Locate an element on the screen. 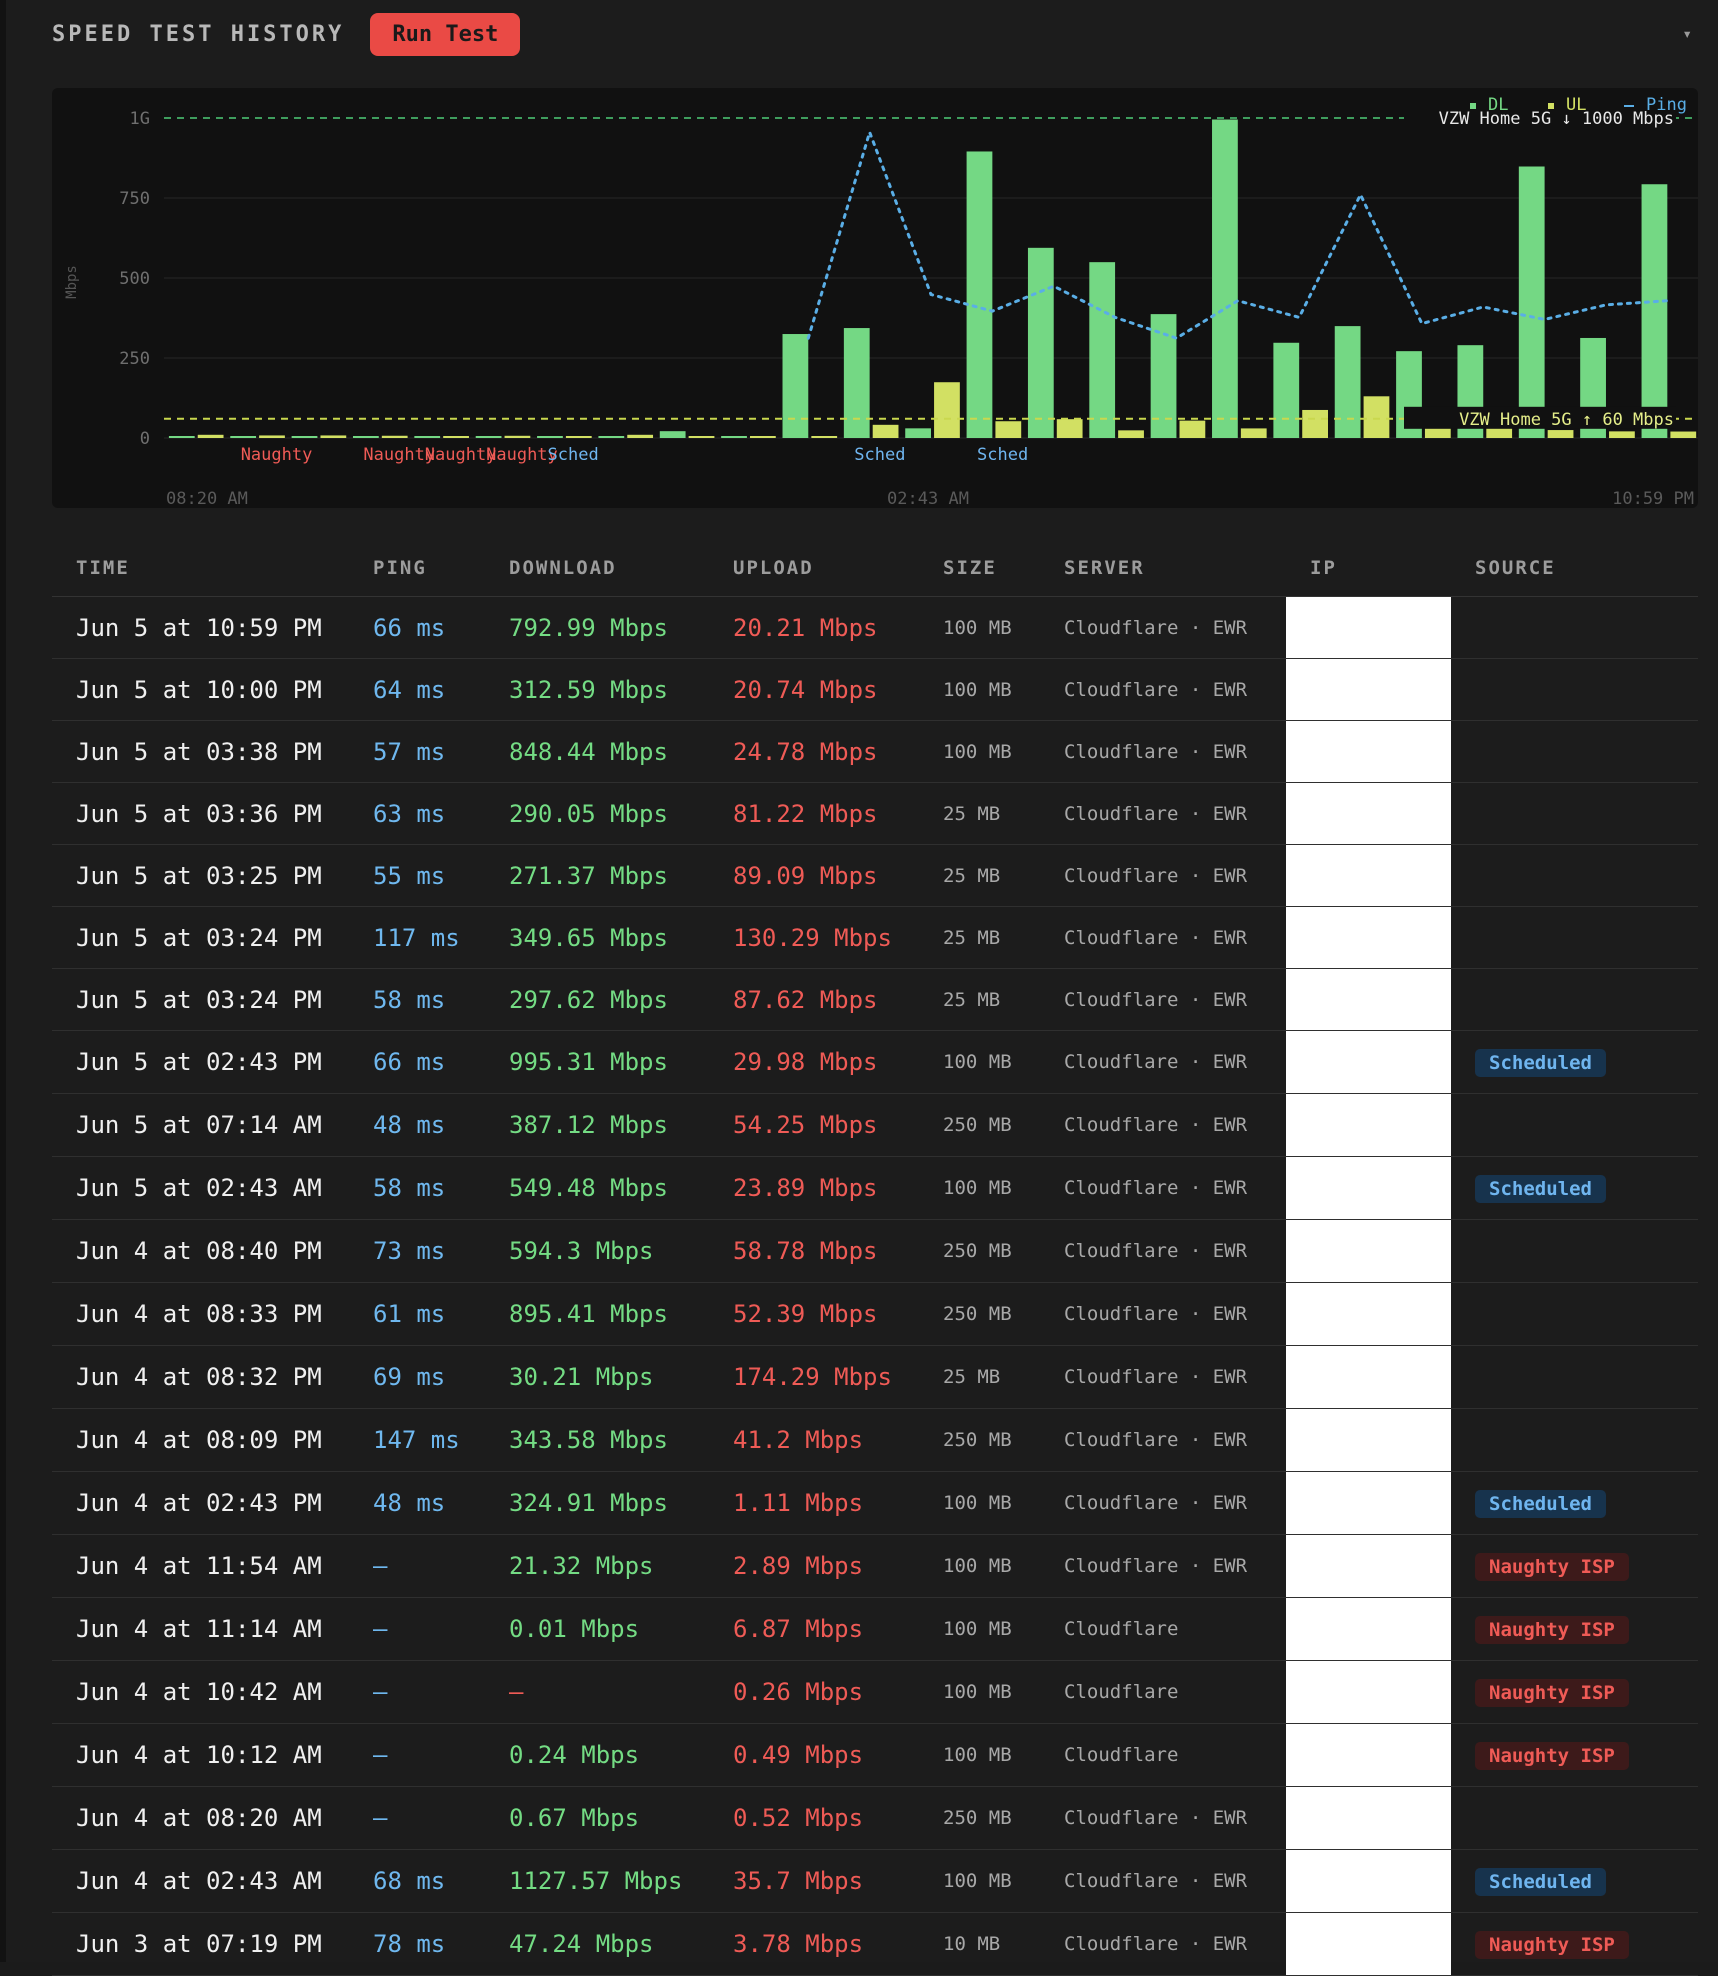 This screenshot has height=1976, width=1718. col-ping-header: PING is located at coordinates (417, 568).